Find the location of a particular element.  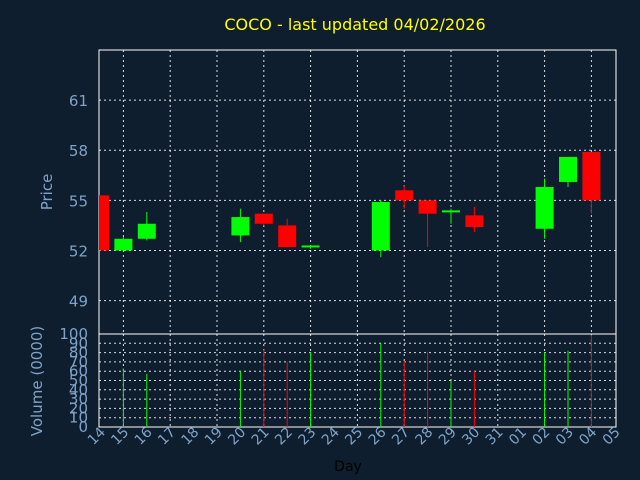

volume-tick-label: 10 is located at coordinates (78, 418).